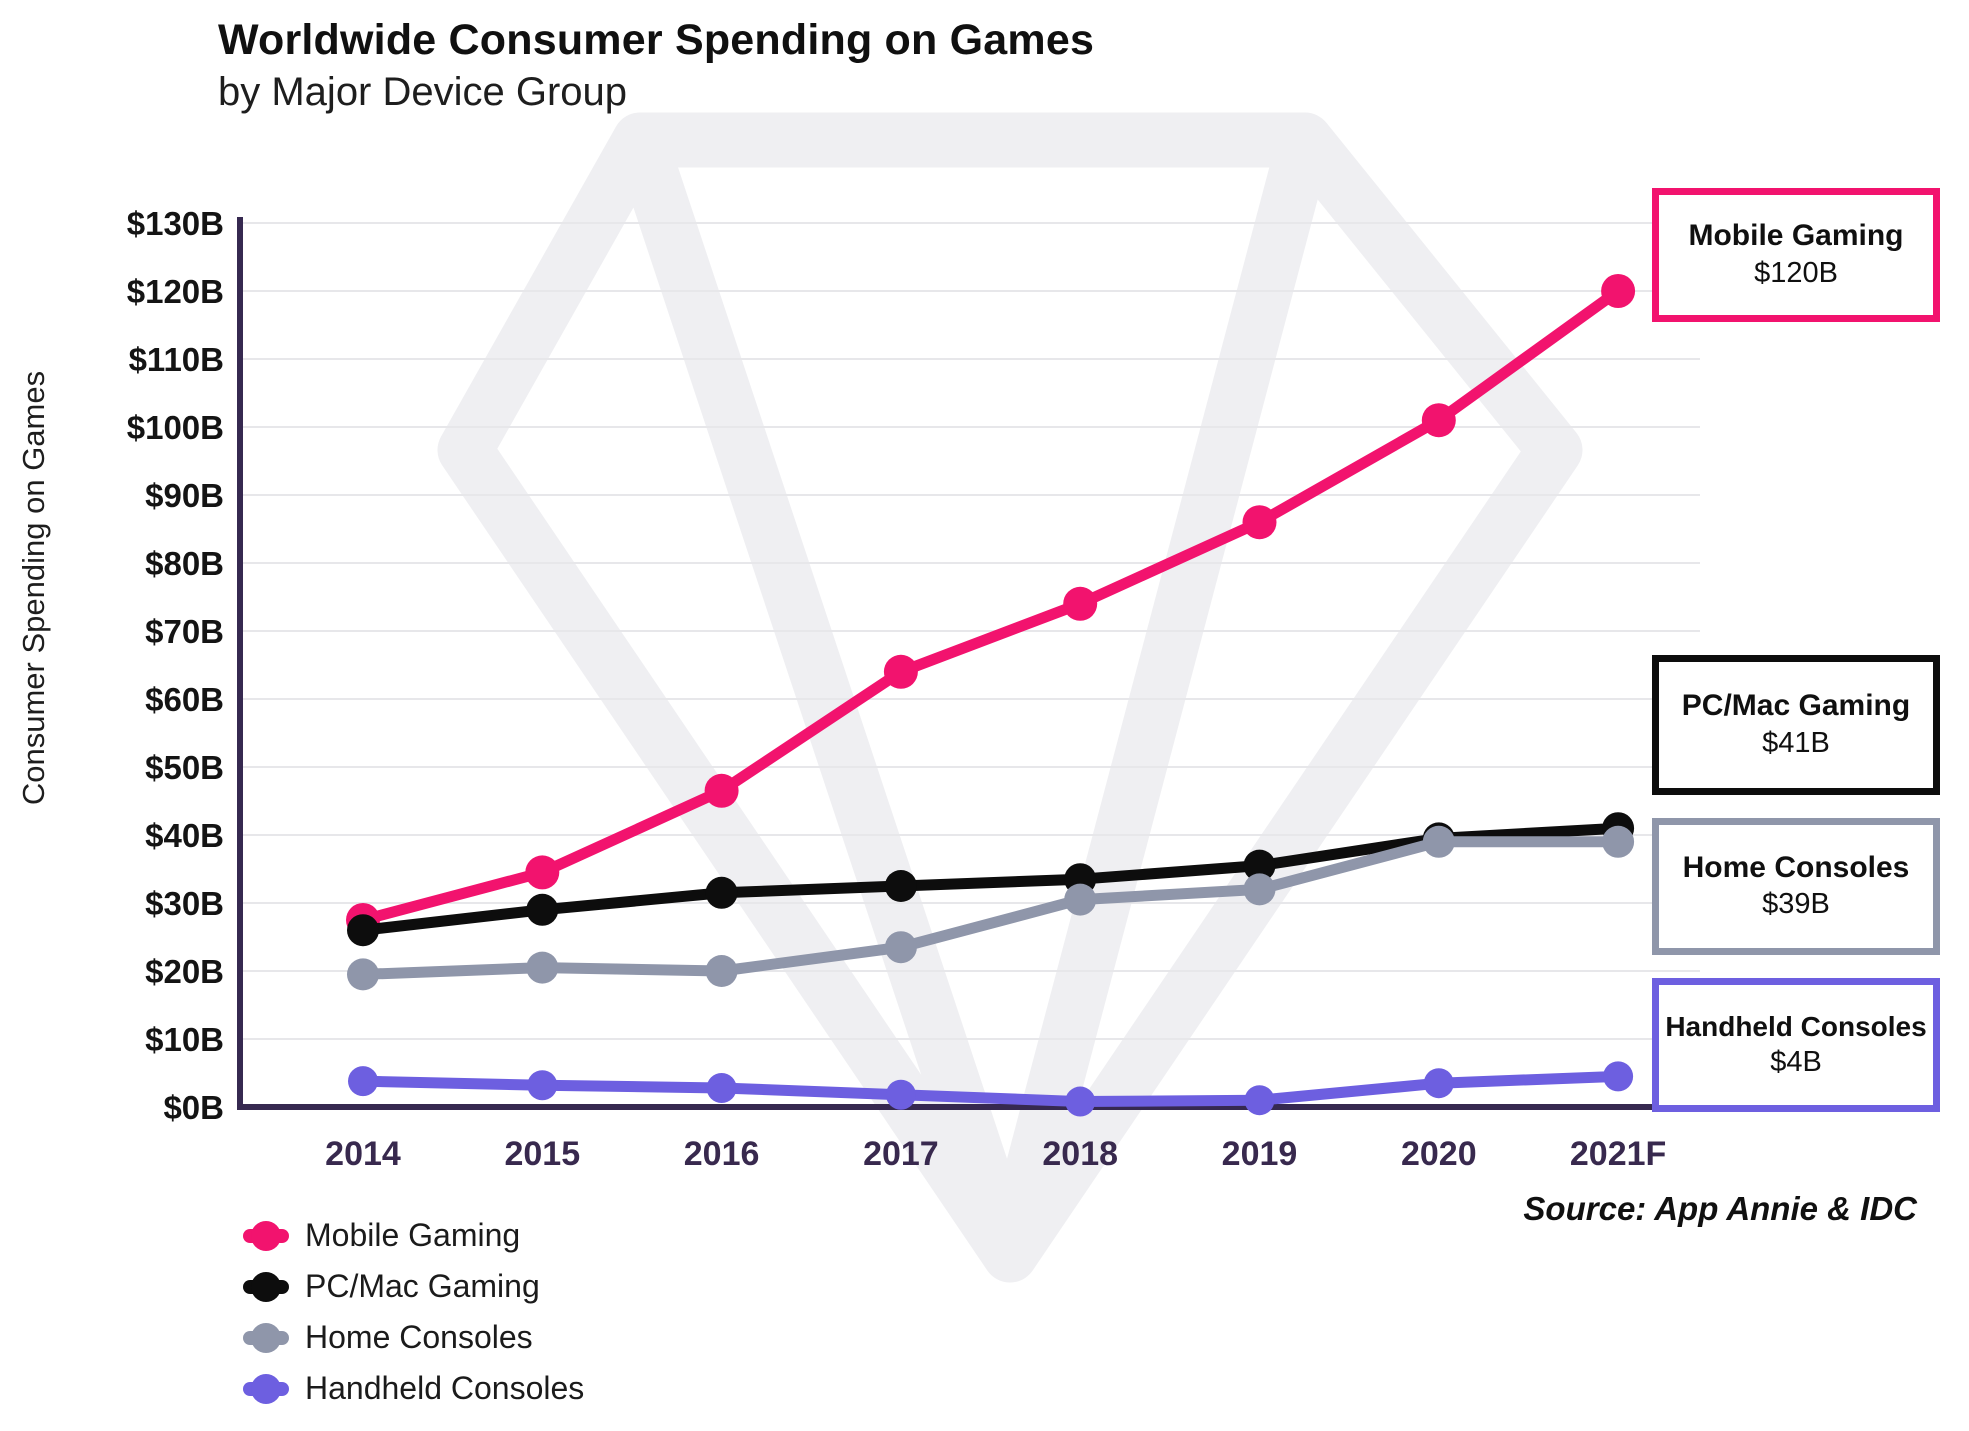  I want to click on y-tick-label: $70B, so click(184, 631).